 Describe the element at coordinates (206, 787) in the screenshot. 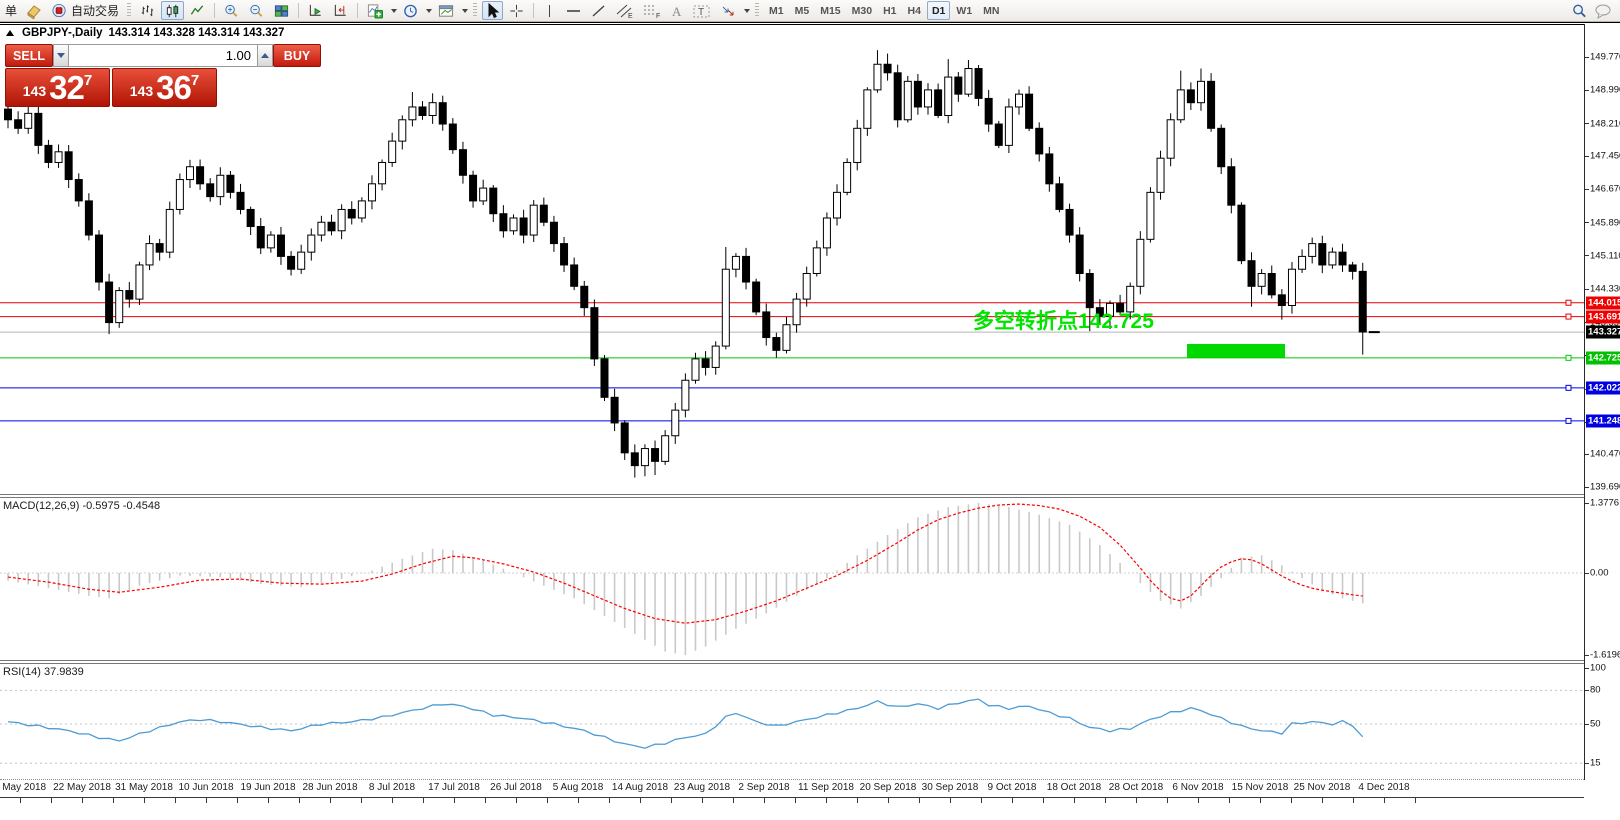

I see `date-label: 10 Jun 2018` at that location.